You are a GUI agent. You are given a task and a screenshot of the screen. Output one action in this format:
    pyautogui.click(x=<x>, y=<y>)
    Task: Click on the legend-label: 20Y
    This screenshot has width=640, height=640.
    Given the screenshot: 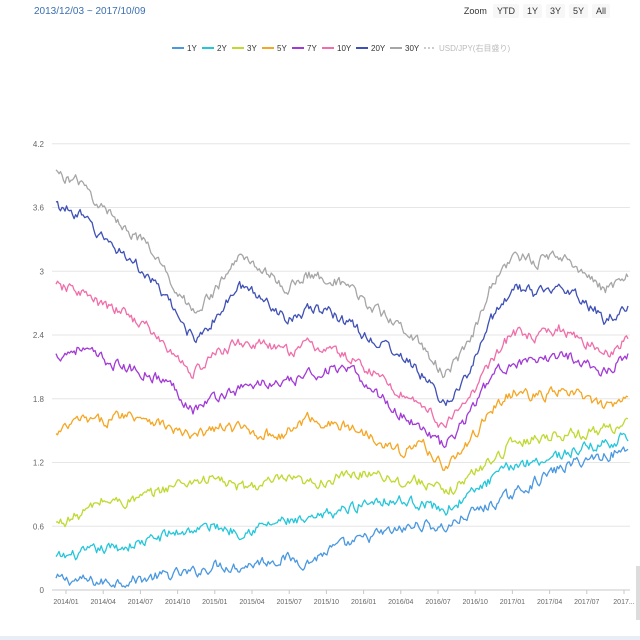 What is the action you would take?
    pyautogui.click(x=378, y=48)
    